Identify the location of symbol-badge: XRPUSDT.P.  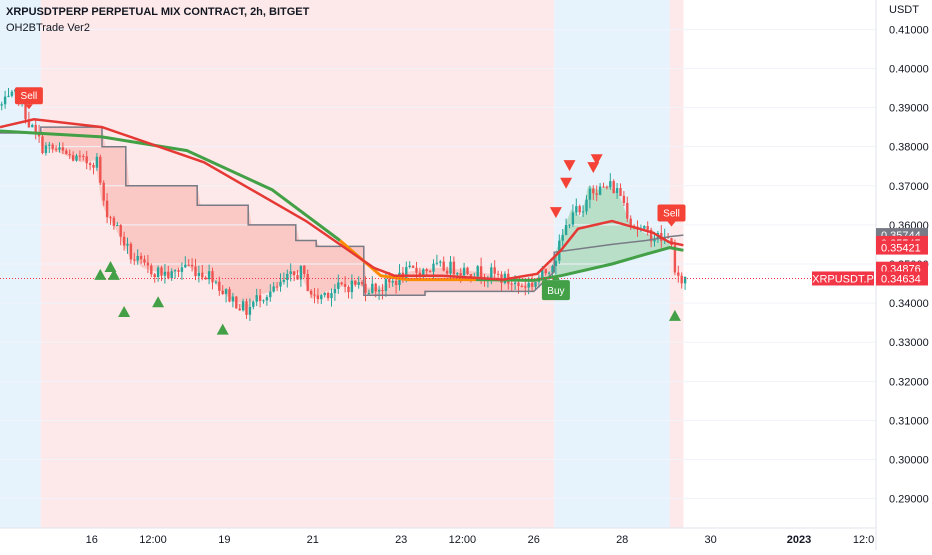
(843, 278).